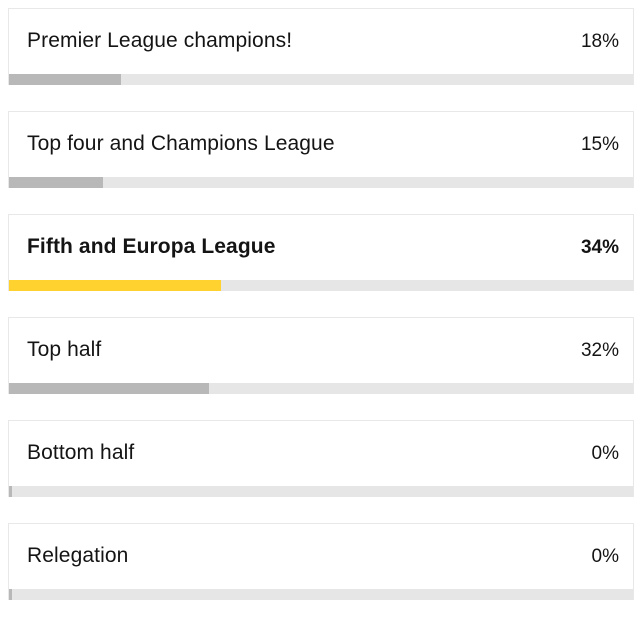 The image size is (640, 626). I want to click on option-percent: 34%, so click(599, 247).